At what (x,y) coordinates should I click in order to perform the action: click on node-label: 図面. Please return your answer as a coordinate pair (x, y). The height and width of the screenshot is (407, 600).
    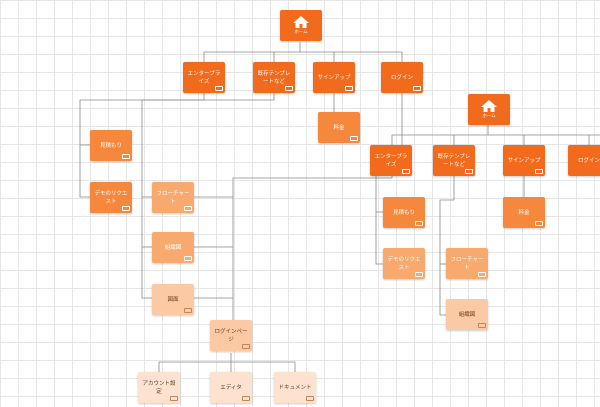
    Looking at the image, I should click on (173, 299).